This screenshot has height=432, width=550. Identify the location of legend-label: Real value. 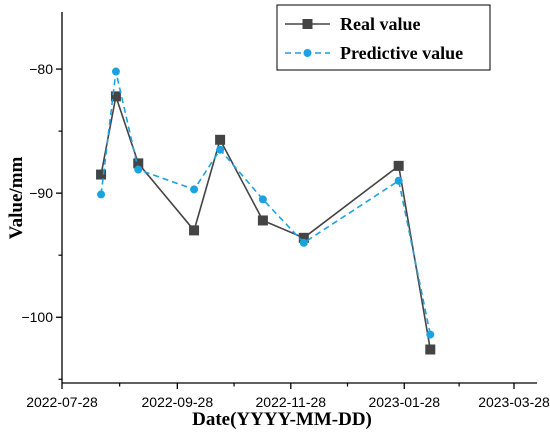
(380, 24).